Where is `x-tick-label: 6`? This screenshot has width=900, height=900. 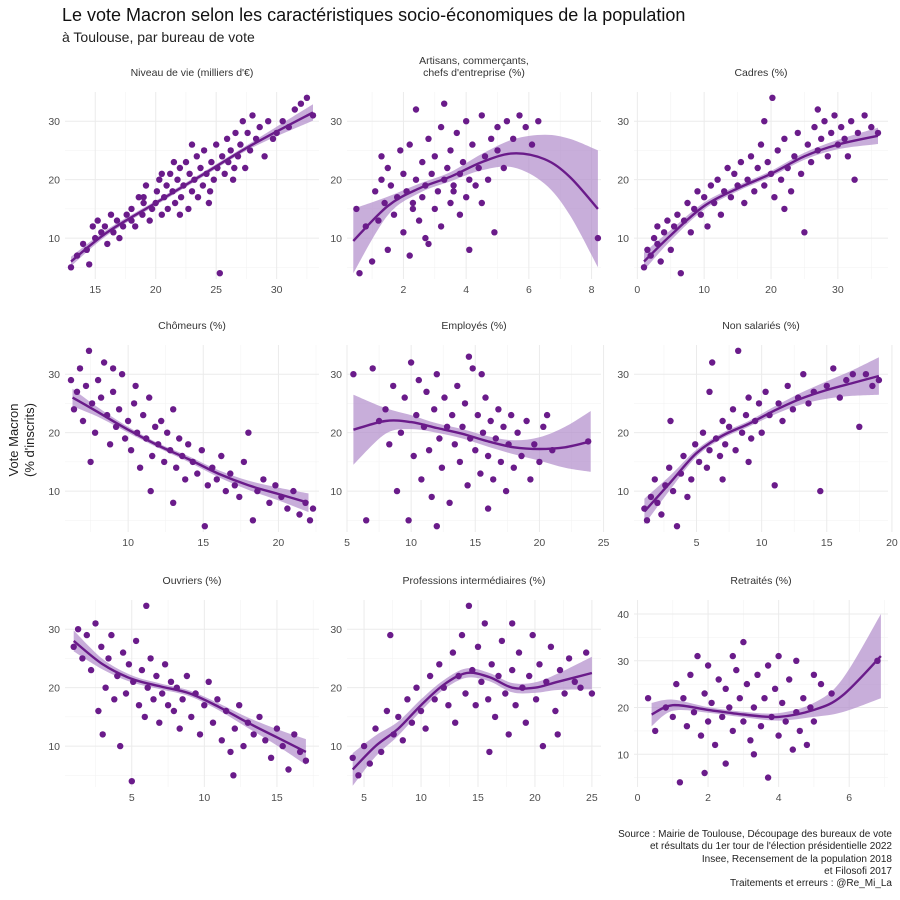 x-tick-label: 6 is located at coordinates (849, 798).